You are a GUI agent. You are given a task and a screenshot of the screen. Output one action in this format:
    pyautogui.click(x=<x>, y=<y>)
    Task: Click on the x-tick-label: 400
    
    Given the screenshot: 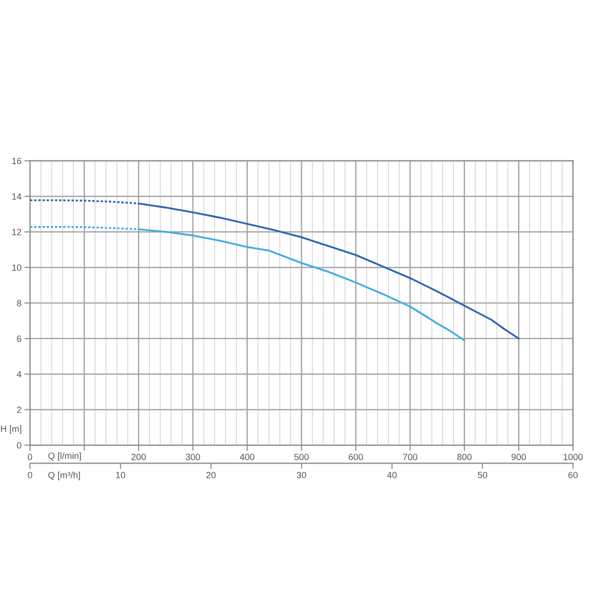 What is the action you would take?
    pyautogui.click(x=247, y=457)
    